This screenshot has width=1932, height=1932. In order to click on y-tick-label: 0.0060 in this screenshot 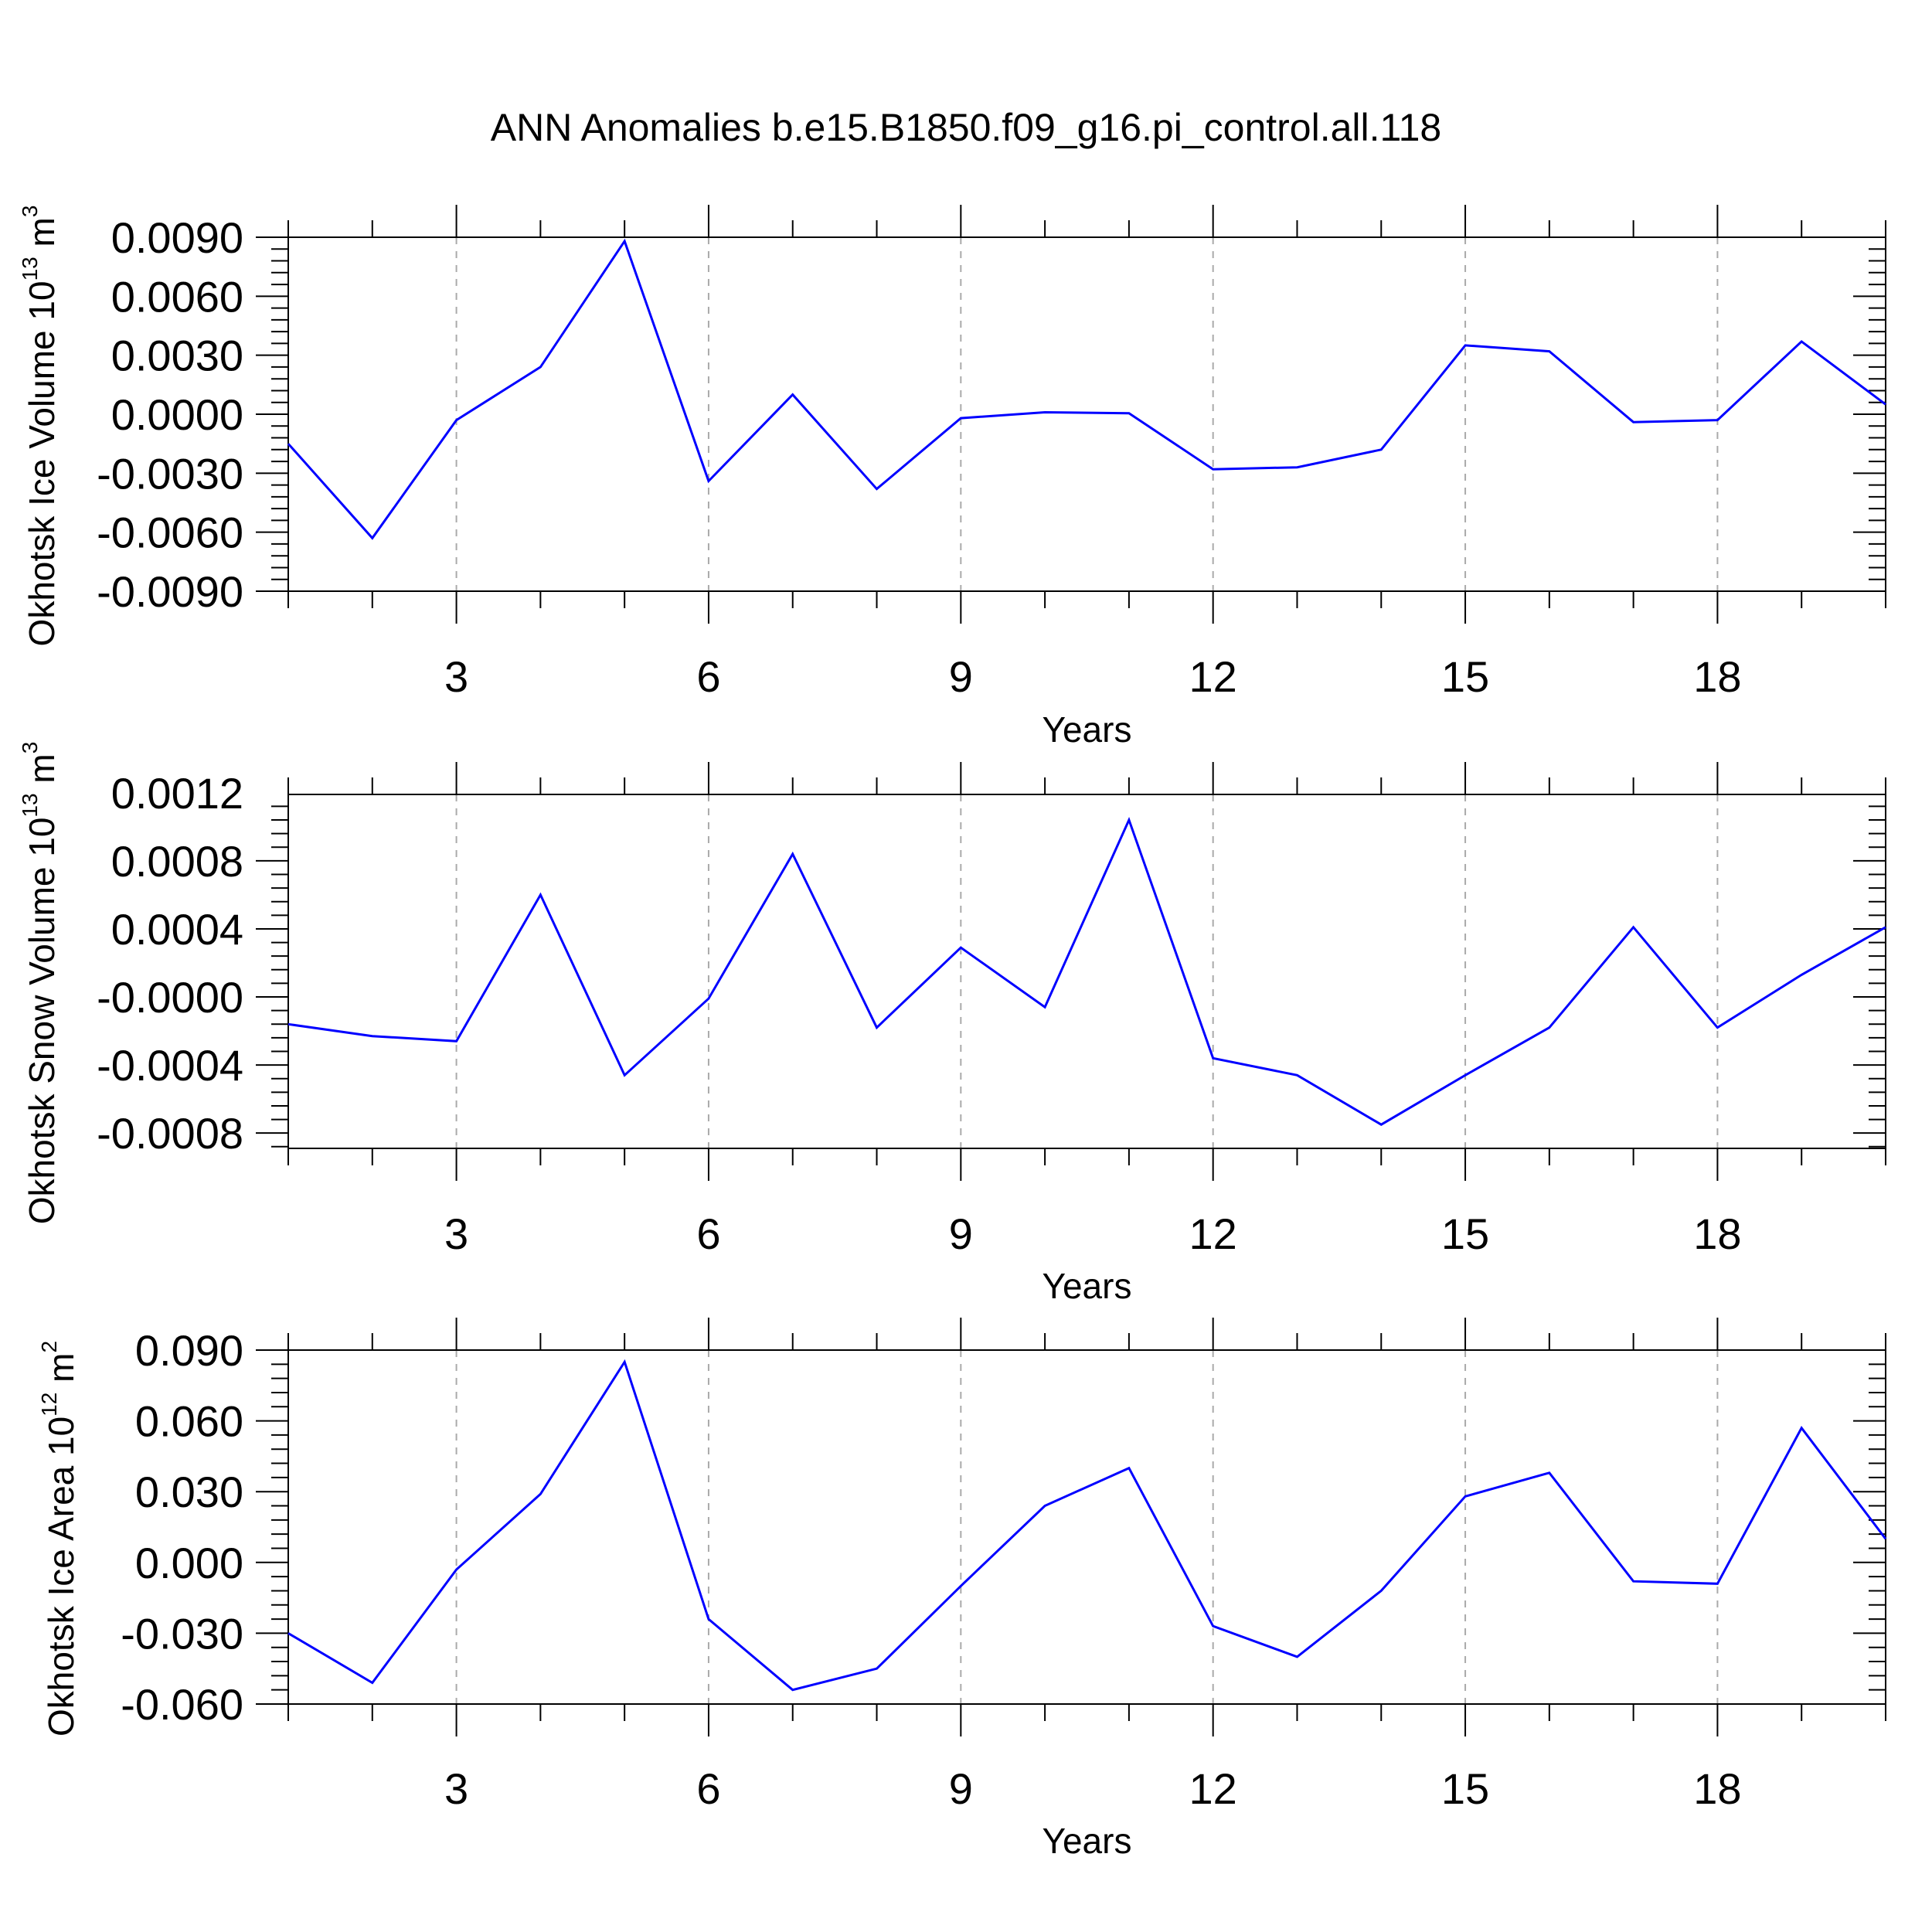, I will do `click(177, 296)`.